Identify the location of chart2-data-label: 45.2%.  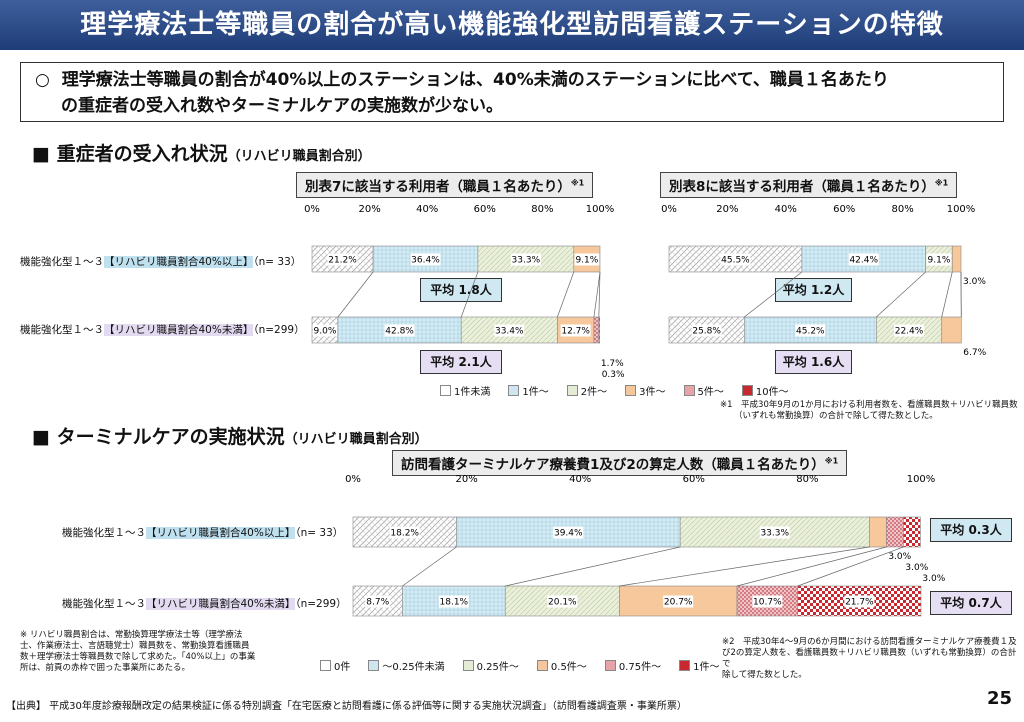
(810, 332).